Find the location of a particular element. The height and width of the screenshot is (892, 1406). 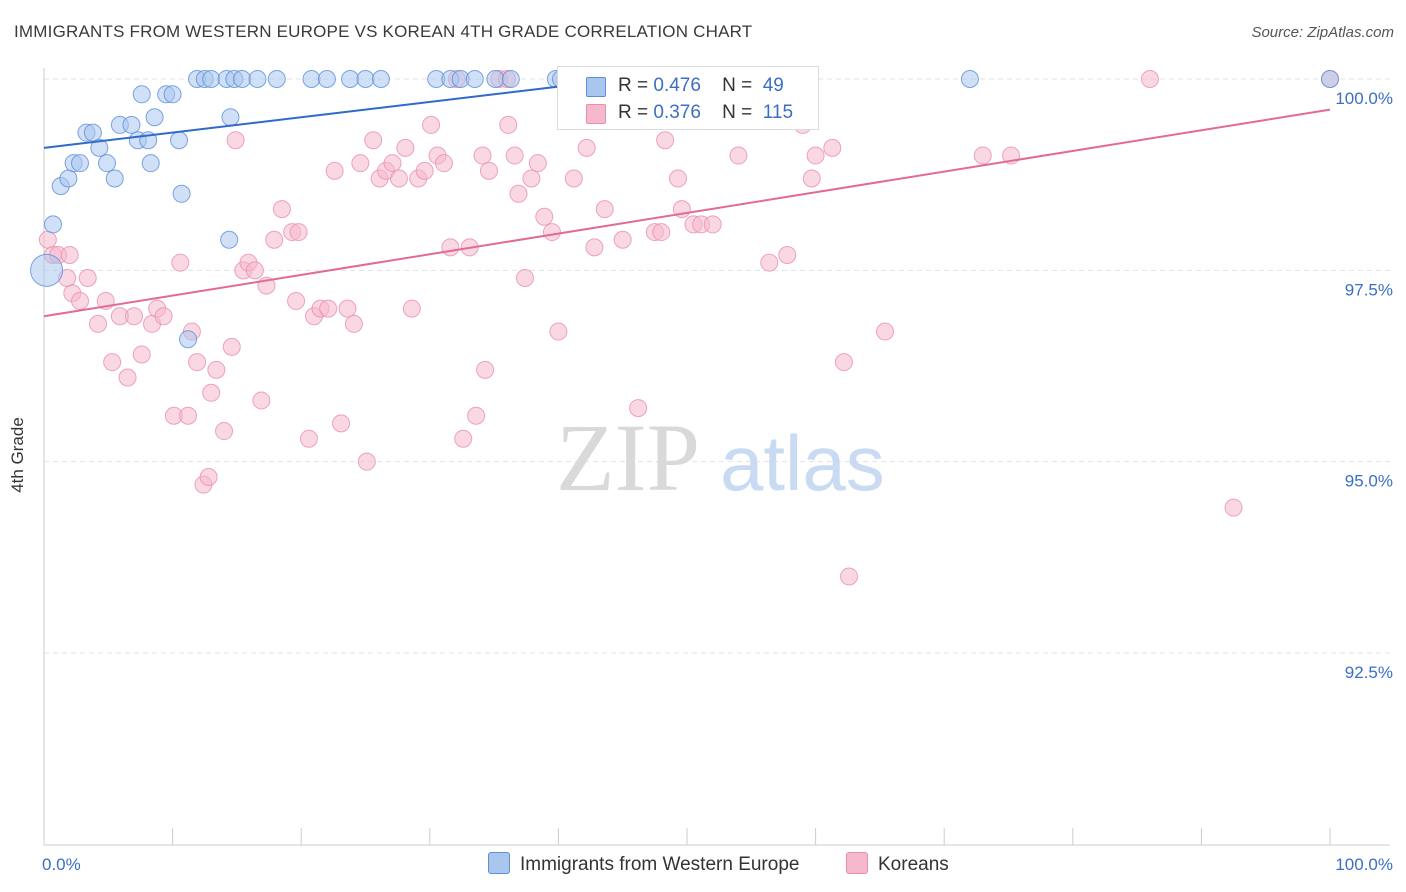

watermark-atlas: atlas is located at coordinates (802, 463).